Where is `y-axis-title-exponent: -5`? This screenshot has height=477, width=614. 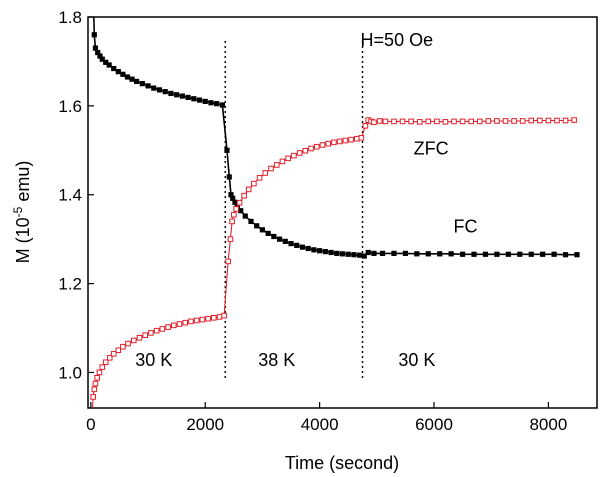 y-axis-title-exponent: -5 is located at coordinates (18, 211).